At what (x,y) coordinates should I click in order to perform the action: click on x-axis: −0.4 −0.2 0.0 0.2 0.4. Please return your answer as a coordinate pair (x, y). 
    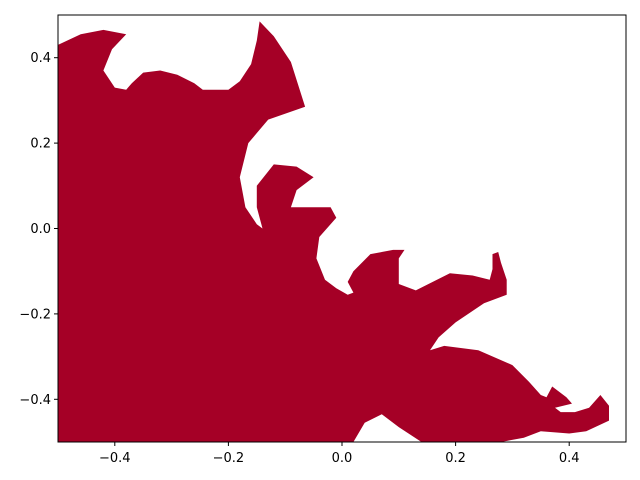
    Looking at the image, I should click on (339, 454).